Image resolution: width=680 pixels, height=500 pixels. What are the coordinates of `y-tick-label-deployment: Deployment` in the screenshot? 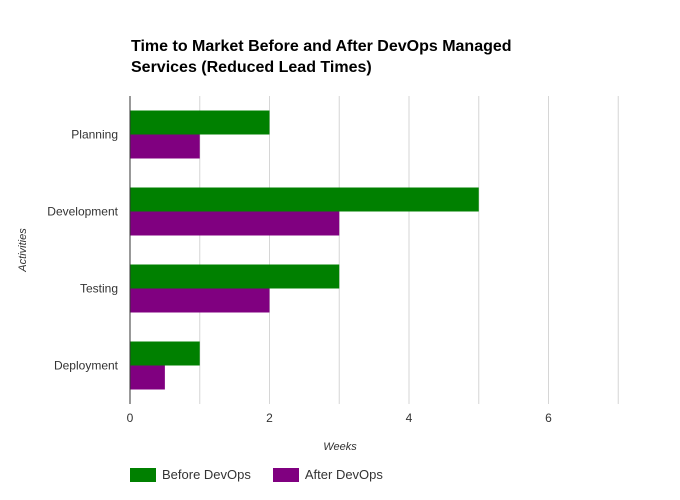 It's located at (86, 366).